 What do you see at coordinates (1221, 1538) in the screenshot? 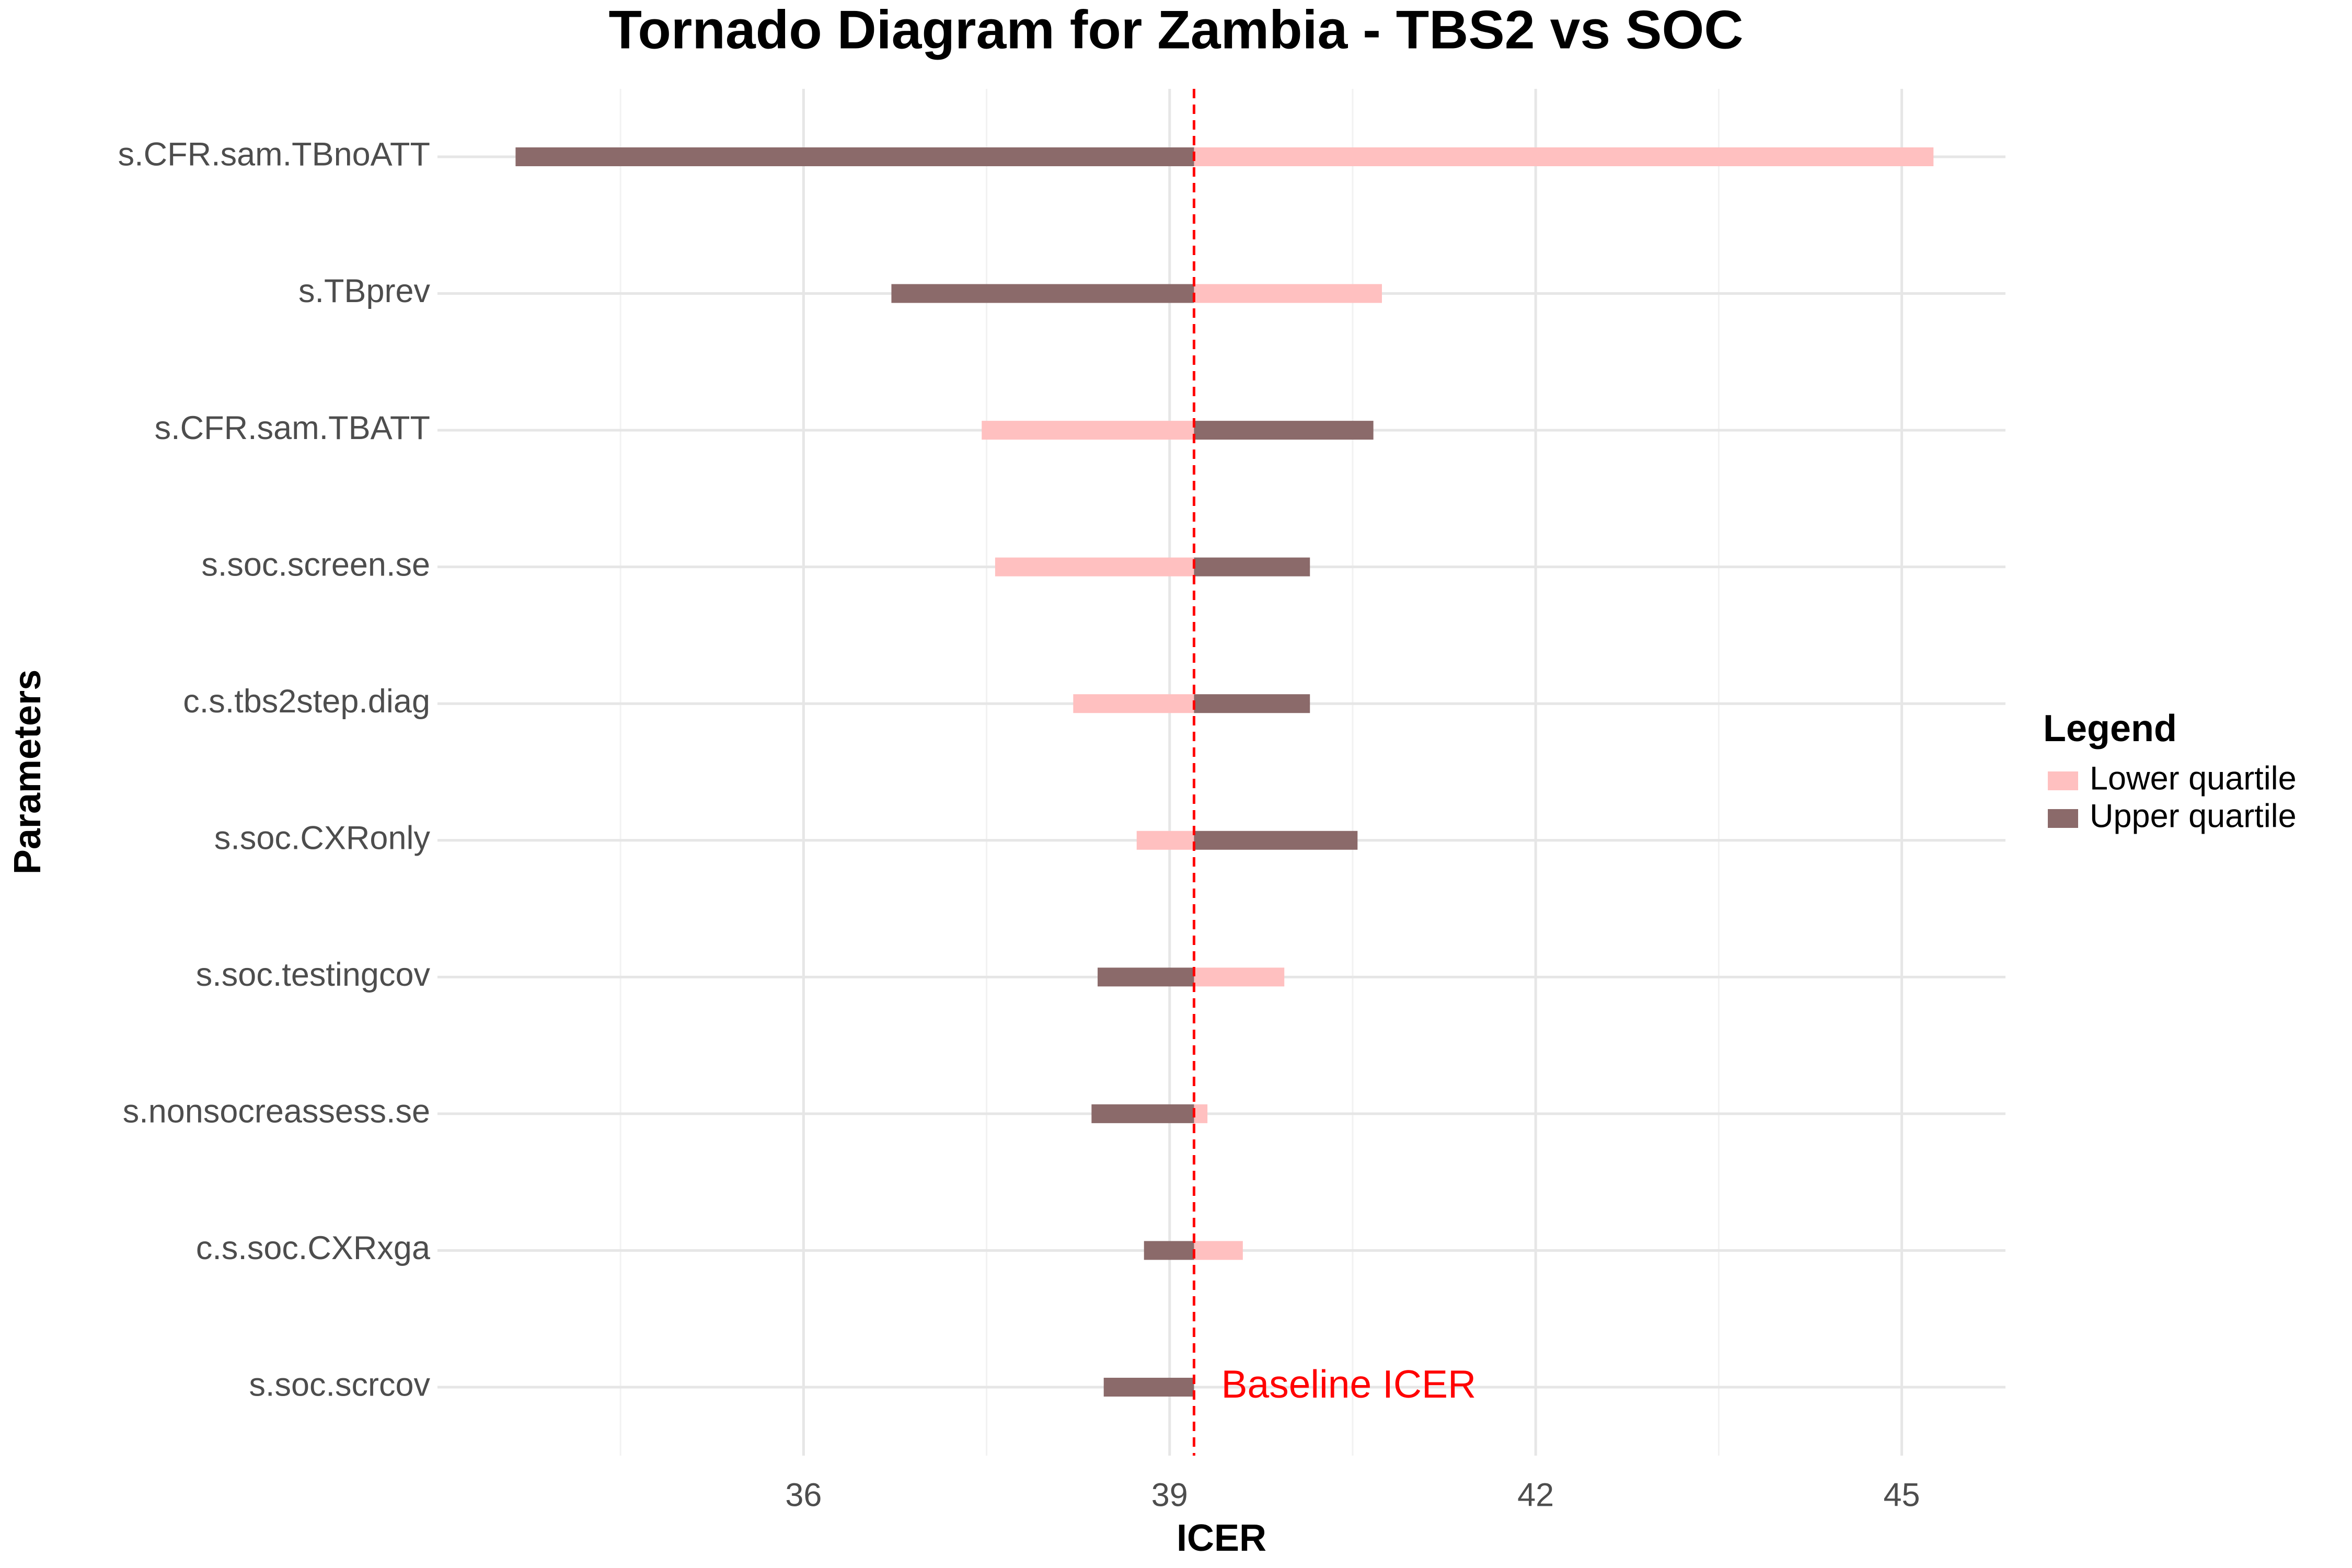
I see `x-axis-title: ICER` at bounding box center [1221, 1538].